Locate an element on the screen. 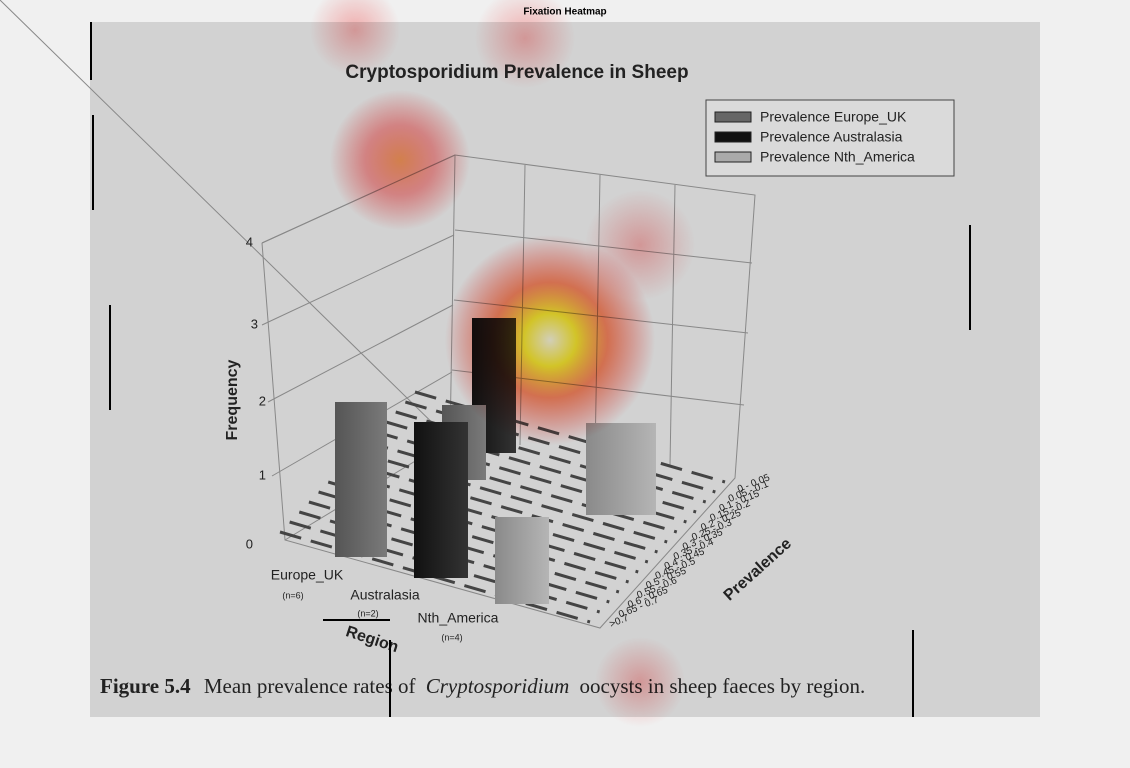  y-tick-label: 4 is located at coordinates (249, 241).